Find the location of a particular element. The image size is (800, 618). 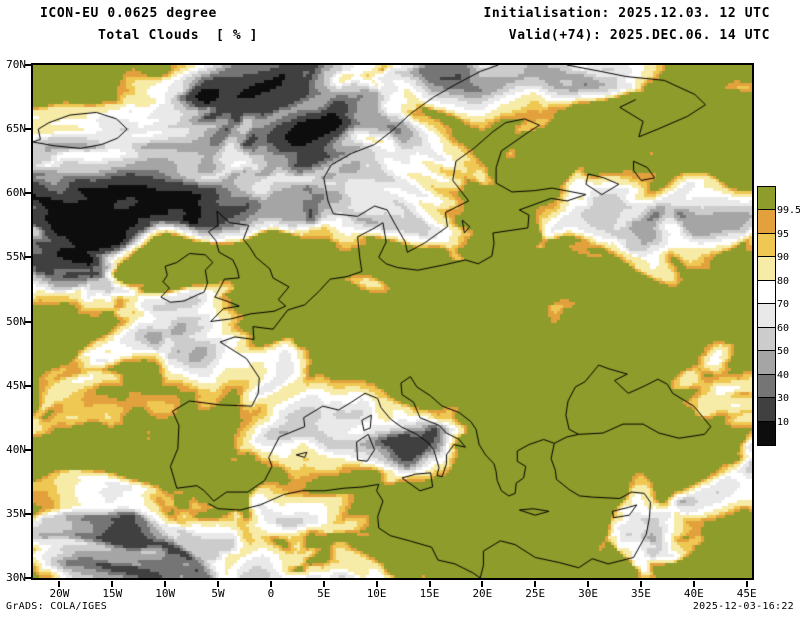

colorbar-tick-label: 60 is located at coordinates (783, 328).